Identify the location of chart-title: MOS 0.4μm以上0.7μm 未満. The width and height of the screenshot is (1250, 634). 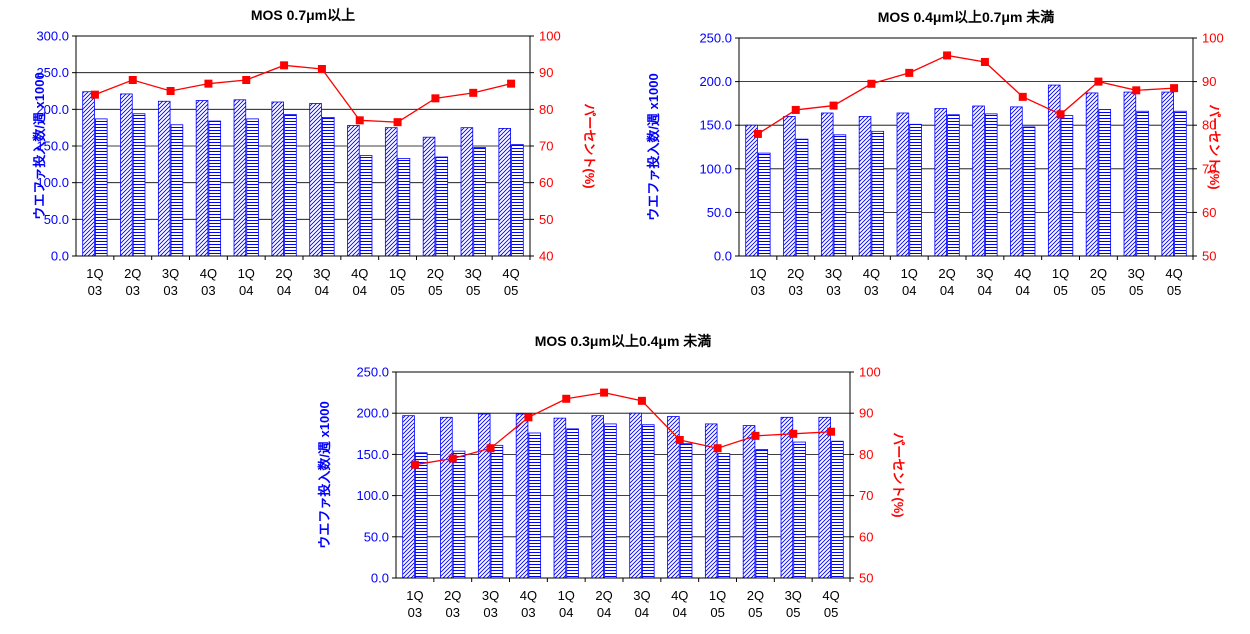
(966, 17).